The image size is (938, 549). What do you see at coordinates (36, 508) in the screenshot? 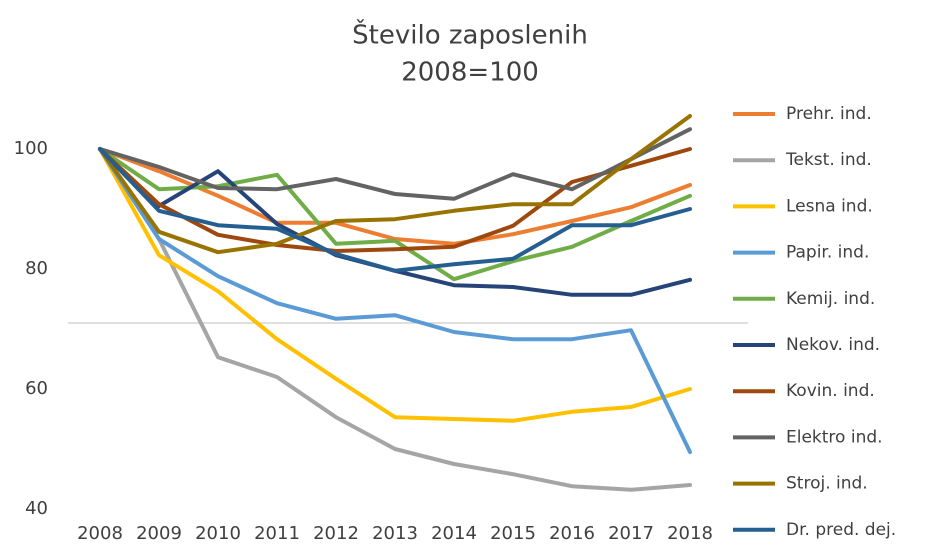
I see `y-tick-label: 40` at bounding box center [36, 508].